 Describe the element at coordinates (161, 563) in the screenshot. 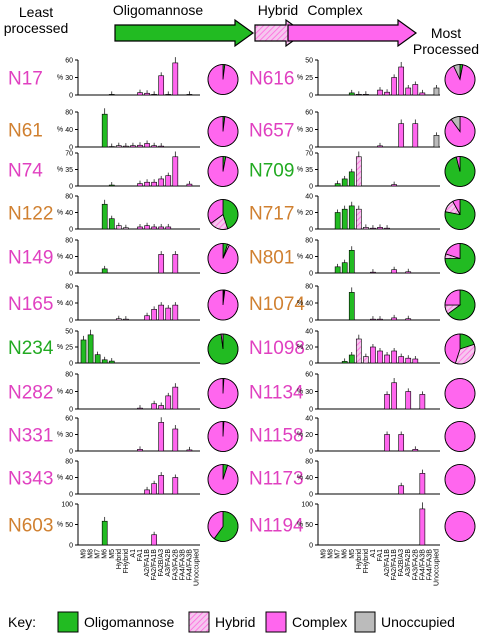

I see `x-tick-label: FA2B/A3` at that location.